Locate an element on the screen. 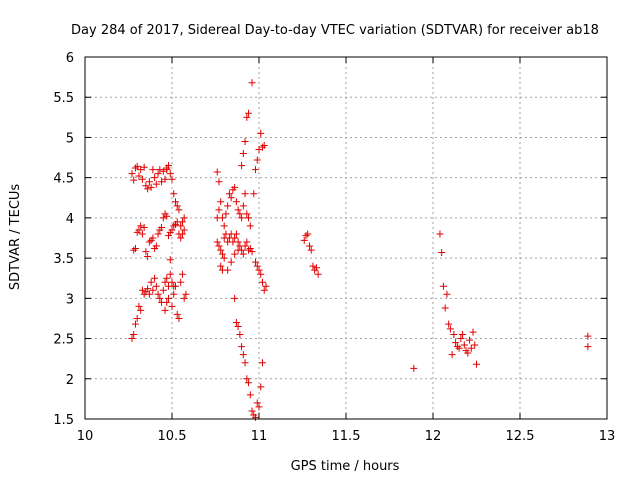 The width and height of the screenshot is (640, 480). y-tick-label: 1.5 is located at coordinates (63, 420).